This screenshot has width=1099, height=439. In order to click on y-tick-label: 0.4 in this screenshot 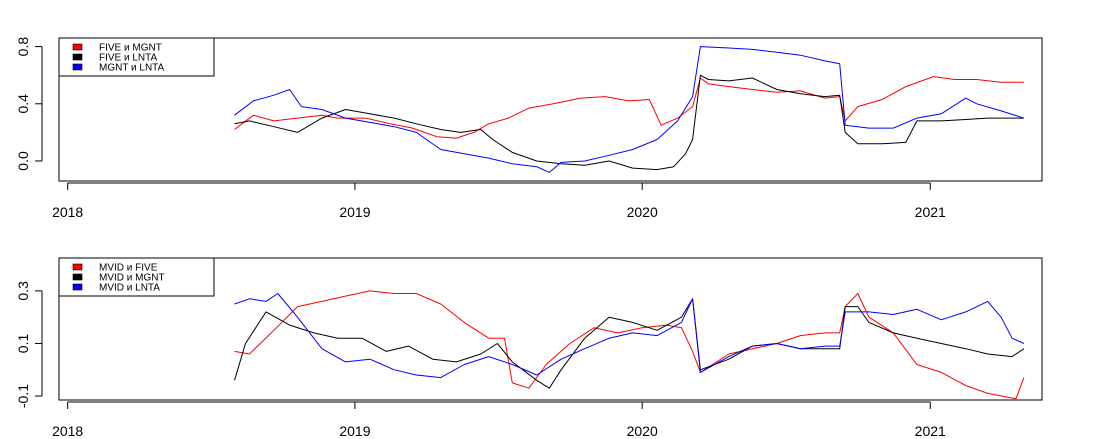, I will do `click(23, 104)`.